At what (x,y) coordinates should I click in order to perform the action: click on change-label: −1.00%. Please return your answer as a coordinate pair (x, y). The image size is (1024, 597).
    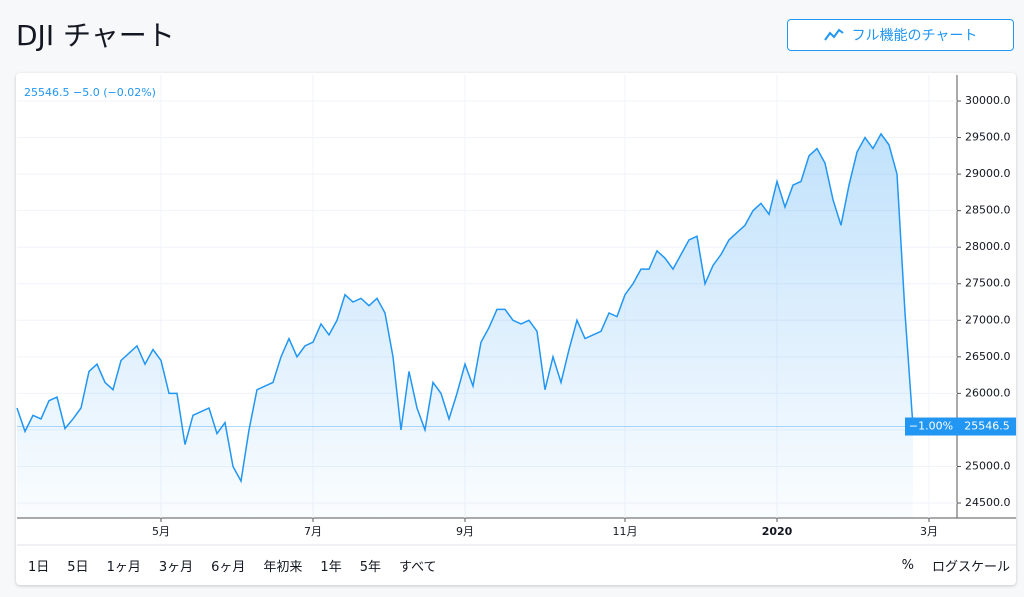
    Looking at the image, I should click on (931, 426).